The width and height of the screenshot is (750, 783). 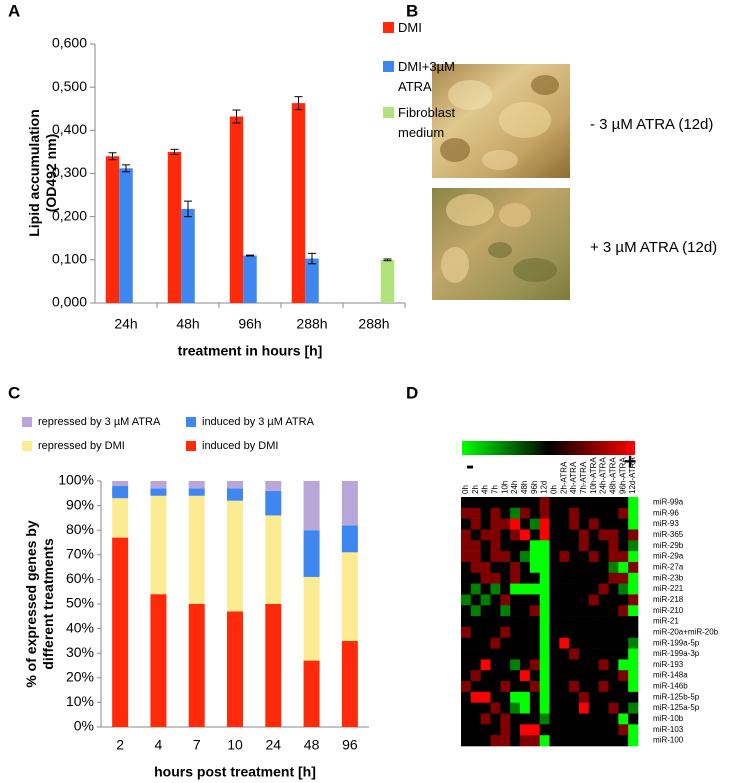 What do you see at coordinates (427, 122) in the screenshot?
I see `legend-label: Fibroblast medium` at bounding box center [427, 122].